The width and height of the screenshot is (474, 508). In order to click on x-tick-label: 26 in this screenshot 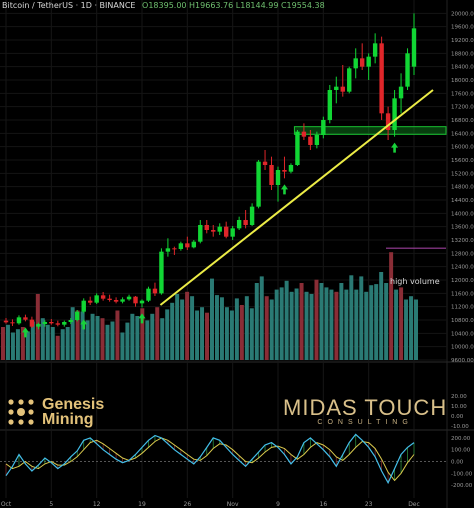, I will do `click(188, 504)`.